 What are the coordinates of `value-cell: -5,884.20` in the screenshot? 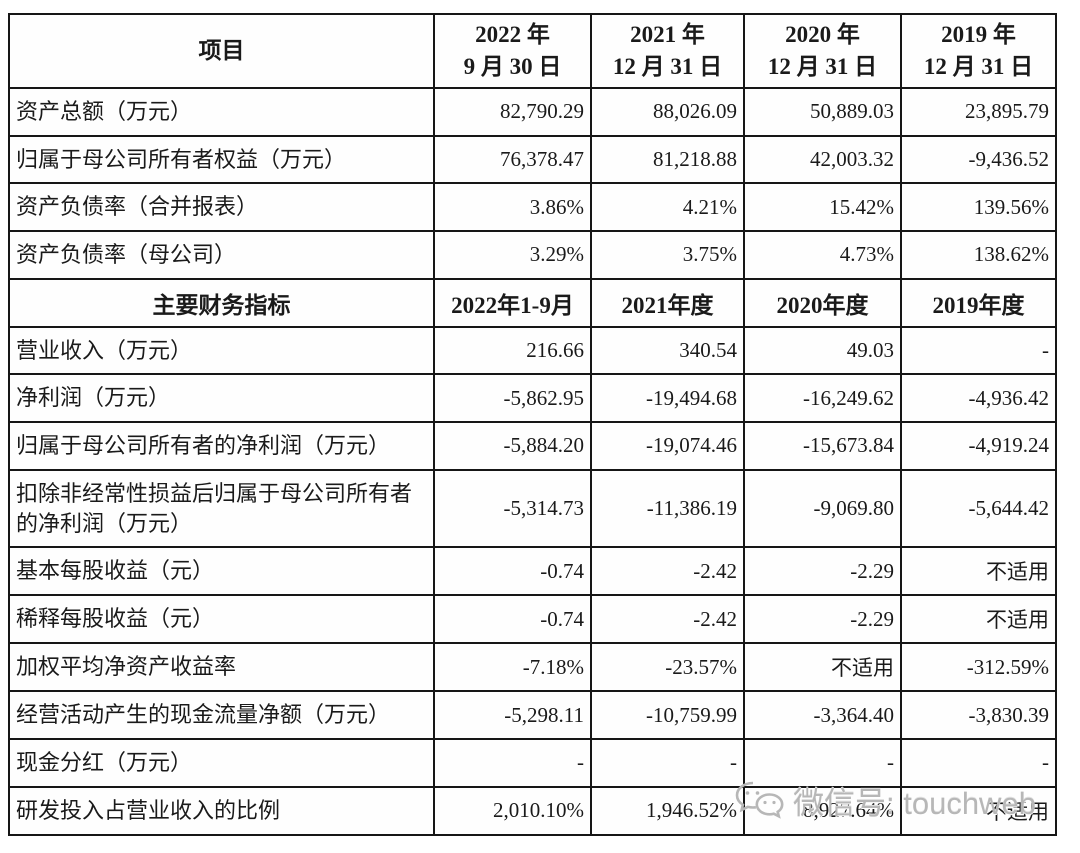 It's located at (512, 446).